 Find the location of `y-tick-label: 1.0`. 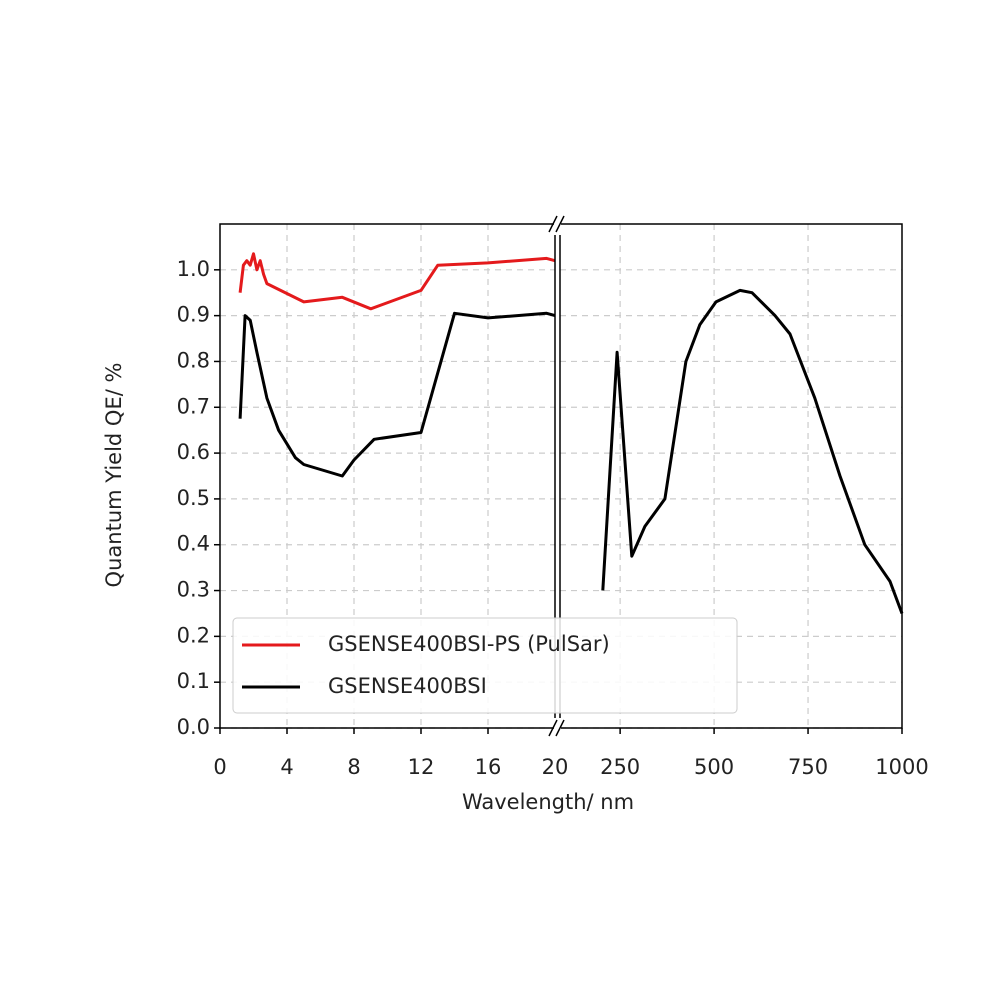

y-tick-label: 1.0 is located at coordinates (193, 269).